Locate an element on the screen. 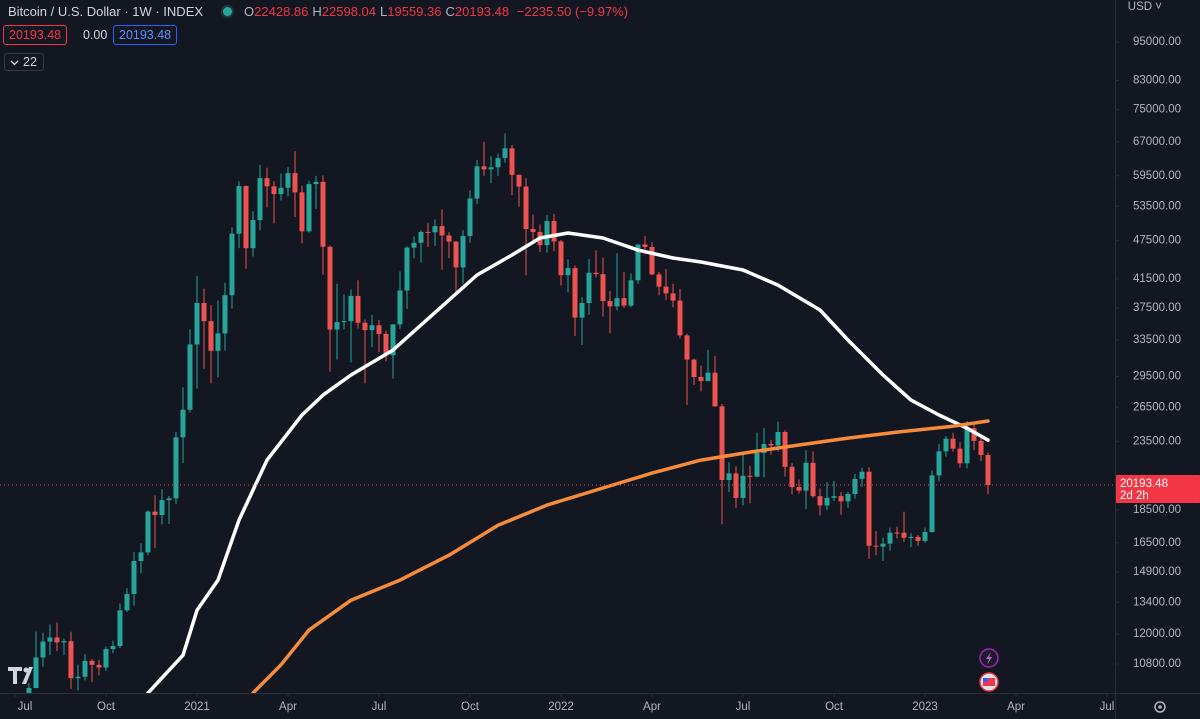 Image resolution: width=1200 pixels, height=719 pixels. ohlc-close: 20193.48 is located at coordinates (482, 11).